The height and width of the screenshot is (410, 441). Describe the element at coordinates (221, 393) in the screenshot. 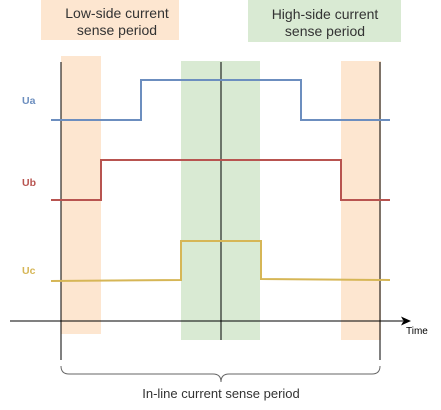

I see `in-line-period-label: In-line current sense period` at that location.